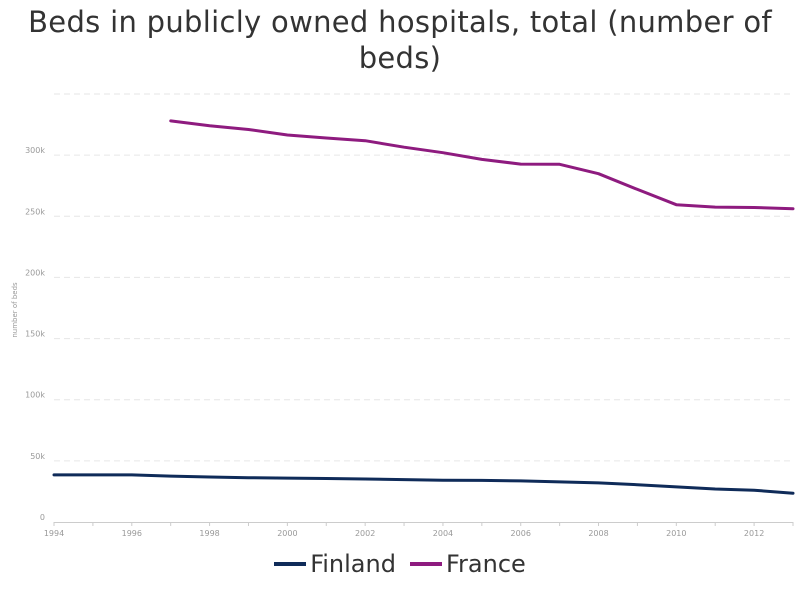  Describe the element at coordinates (42, 517) in the screenshot. I see `y-tick-label: 0` at that location.